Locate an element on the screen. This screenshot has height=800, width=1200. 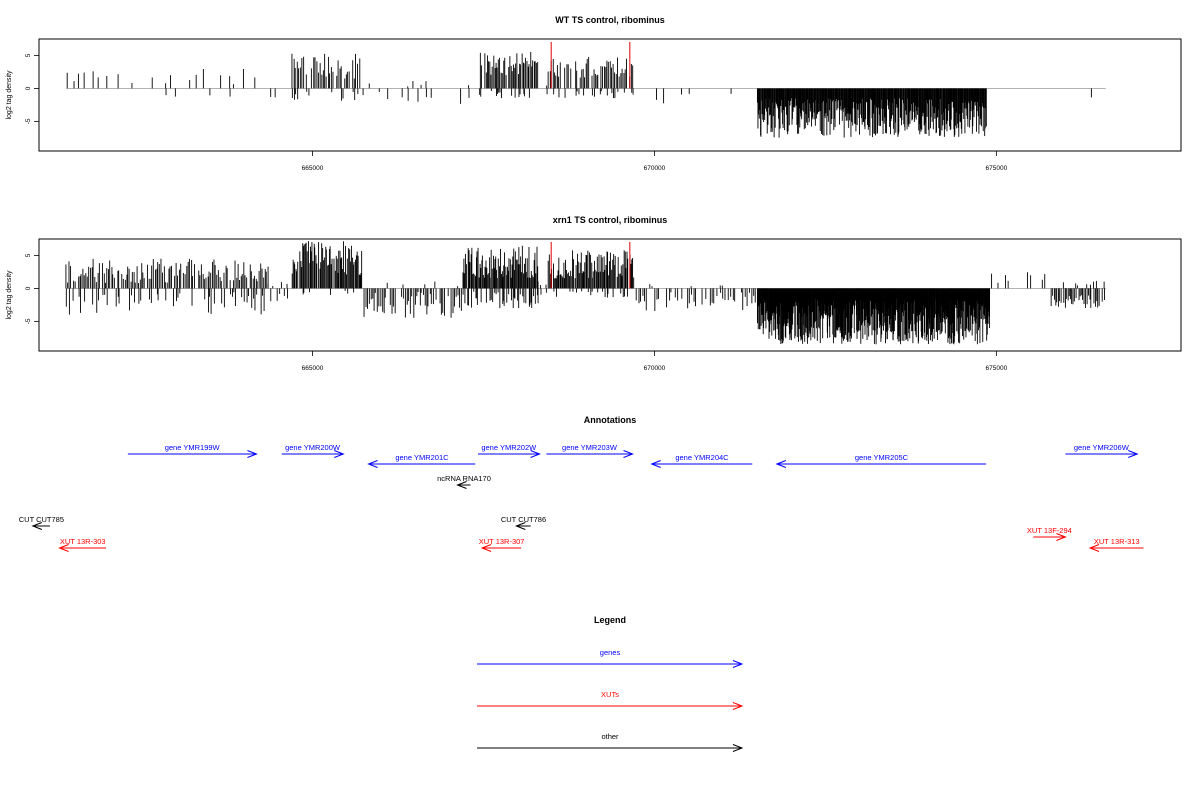
annotation-feature: CUT CUT786 is located at coordinates (523, 522).